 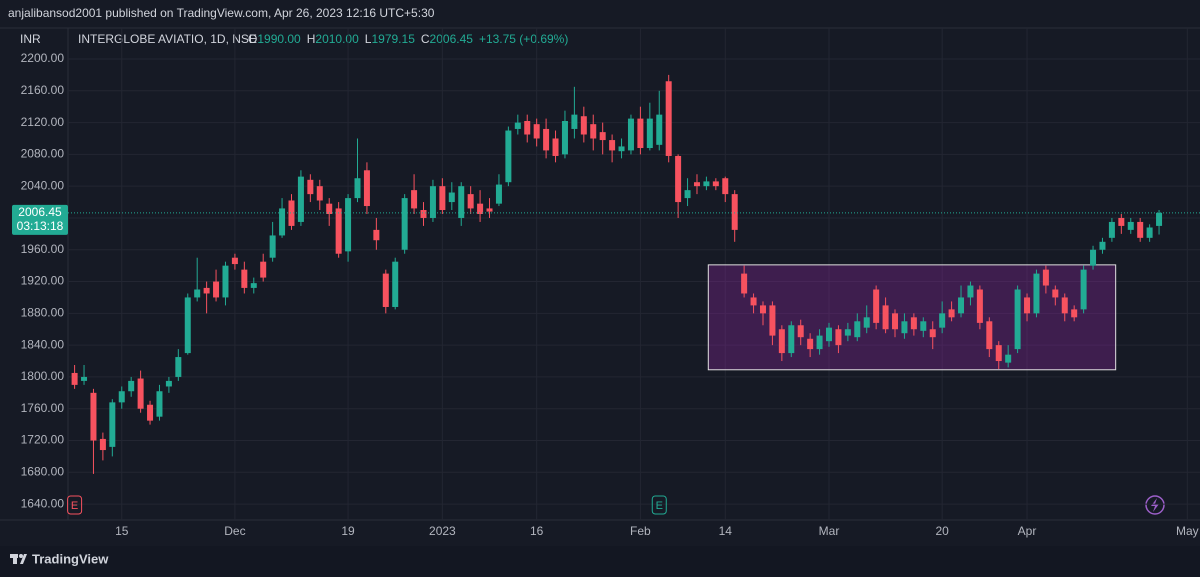 I want to click on x-tick-label: 15, so click(x=122, y=531).